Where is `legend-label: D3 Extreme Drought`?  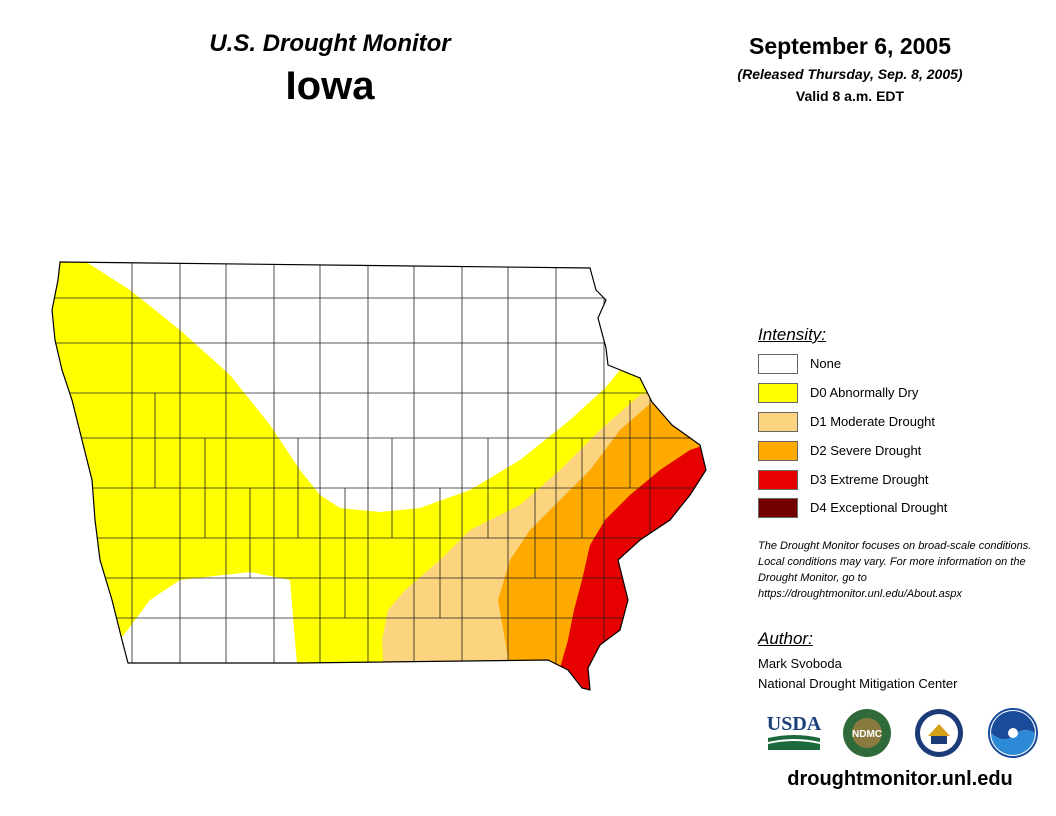
legend-label: D3 Extreme Drought is located at coordinates (869, 479).